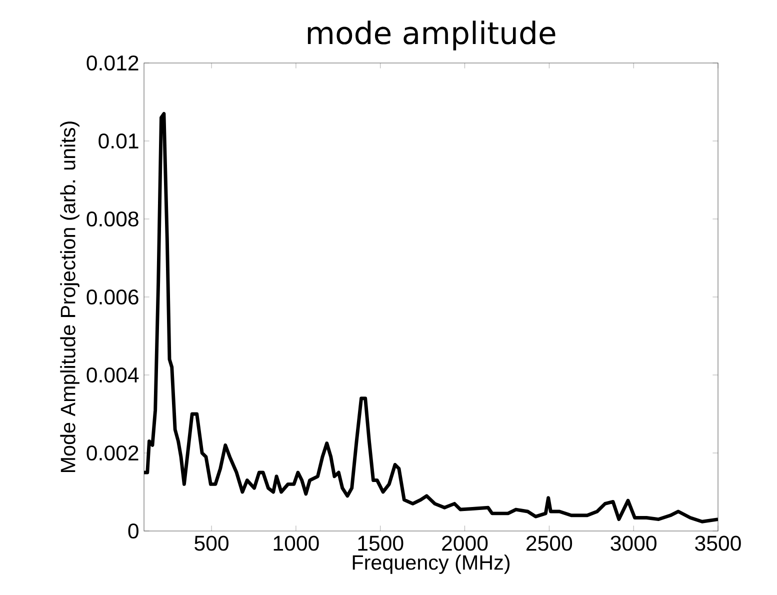  What do you see at coordinates (718, 543) in the screenshot?
I see `x-tick-label: 3500` at bounding box center [718, 543].